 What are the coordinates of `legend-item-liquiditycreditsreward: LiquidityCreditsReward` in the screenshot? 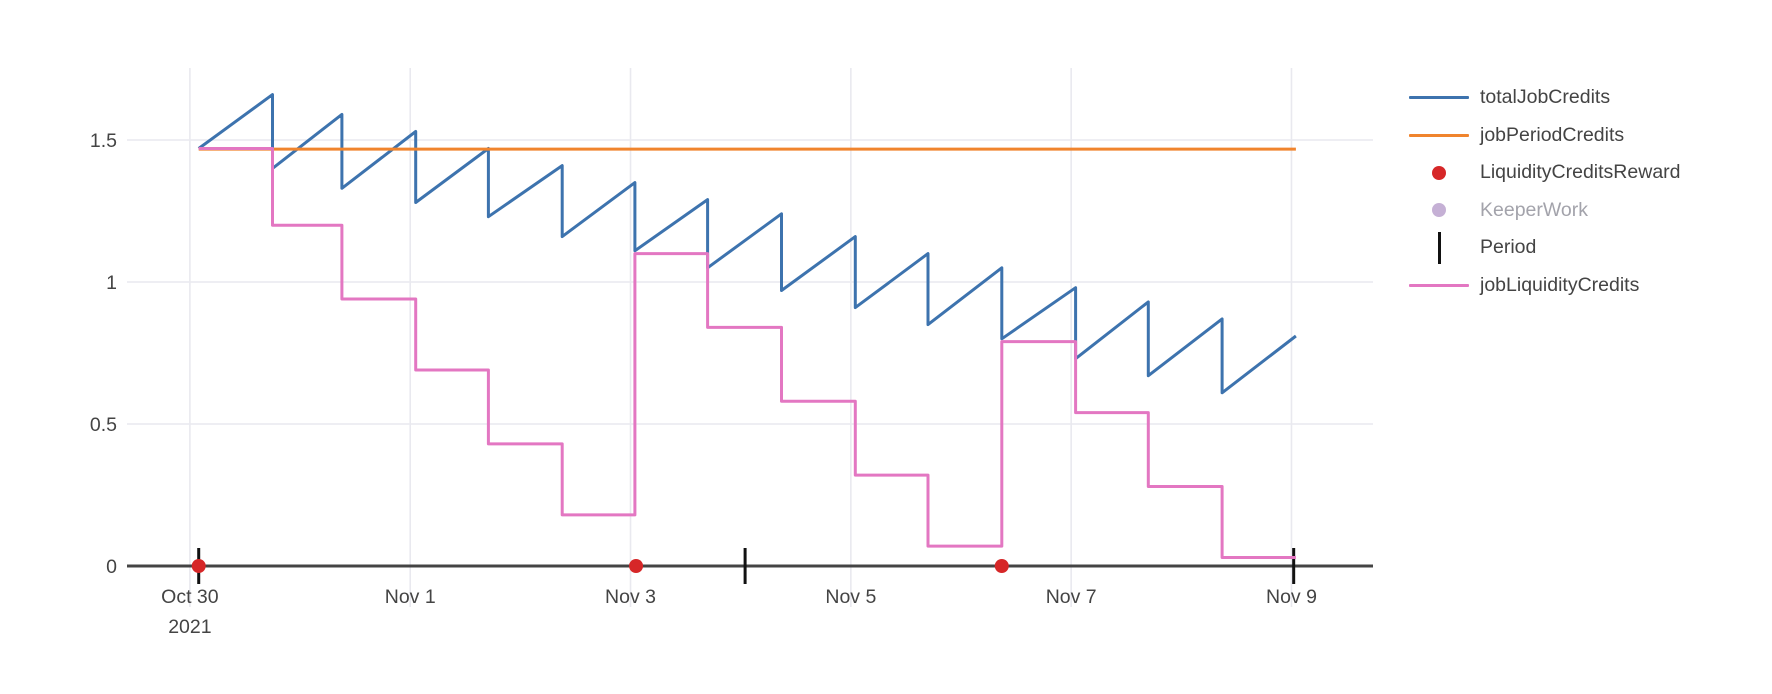 It's located at (1544, 173).